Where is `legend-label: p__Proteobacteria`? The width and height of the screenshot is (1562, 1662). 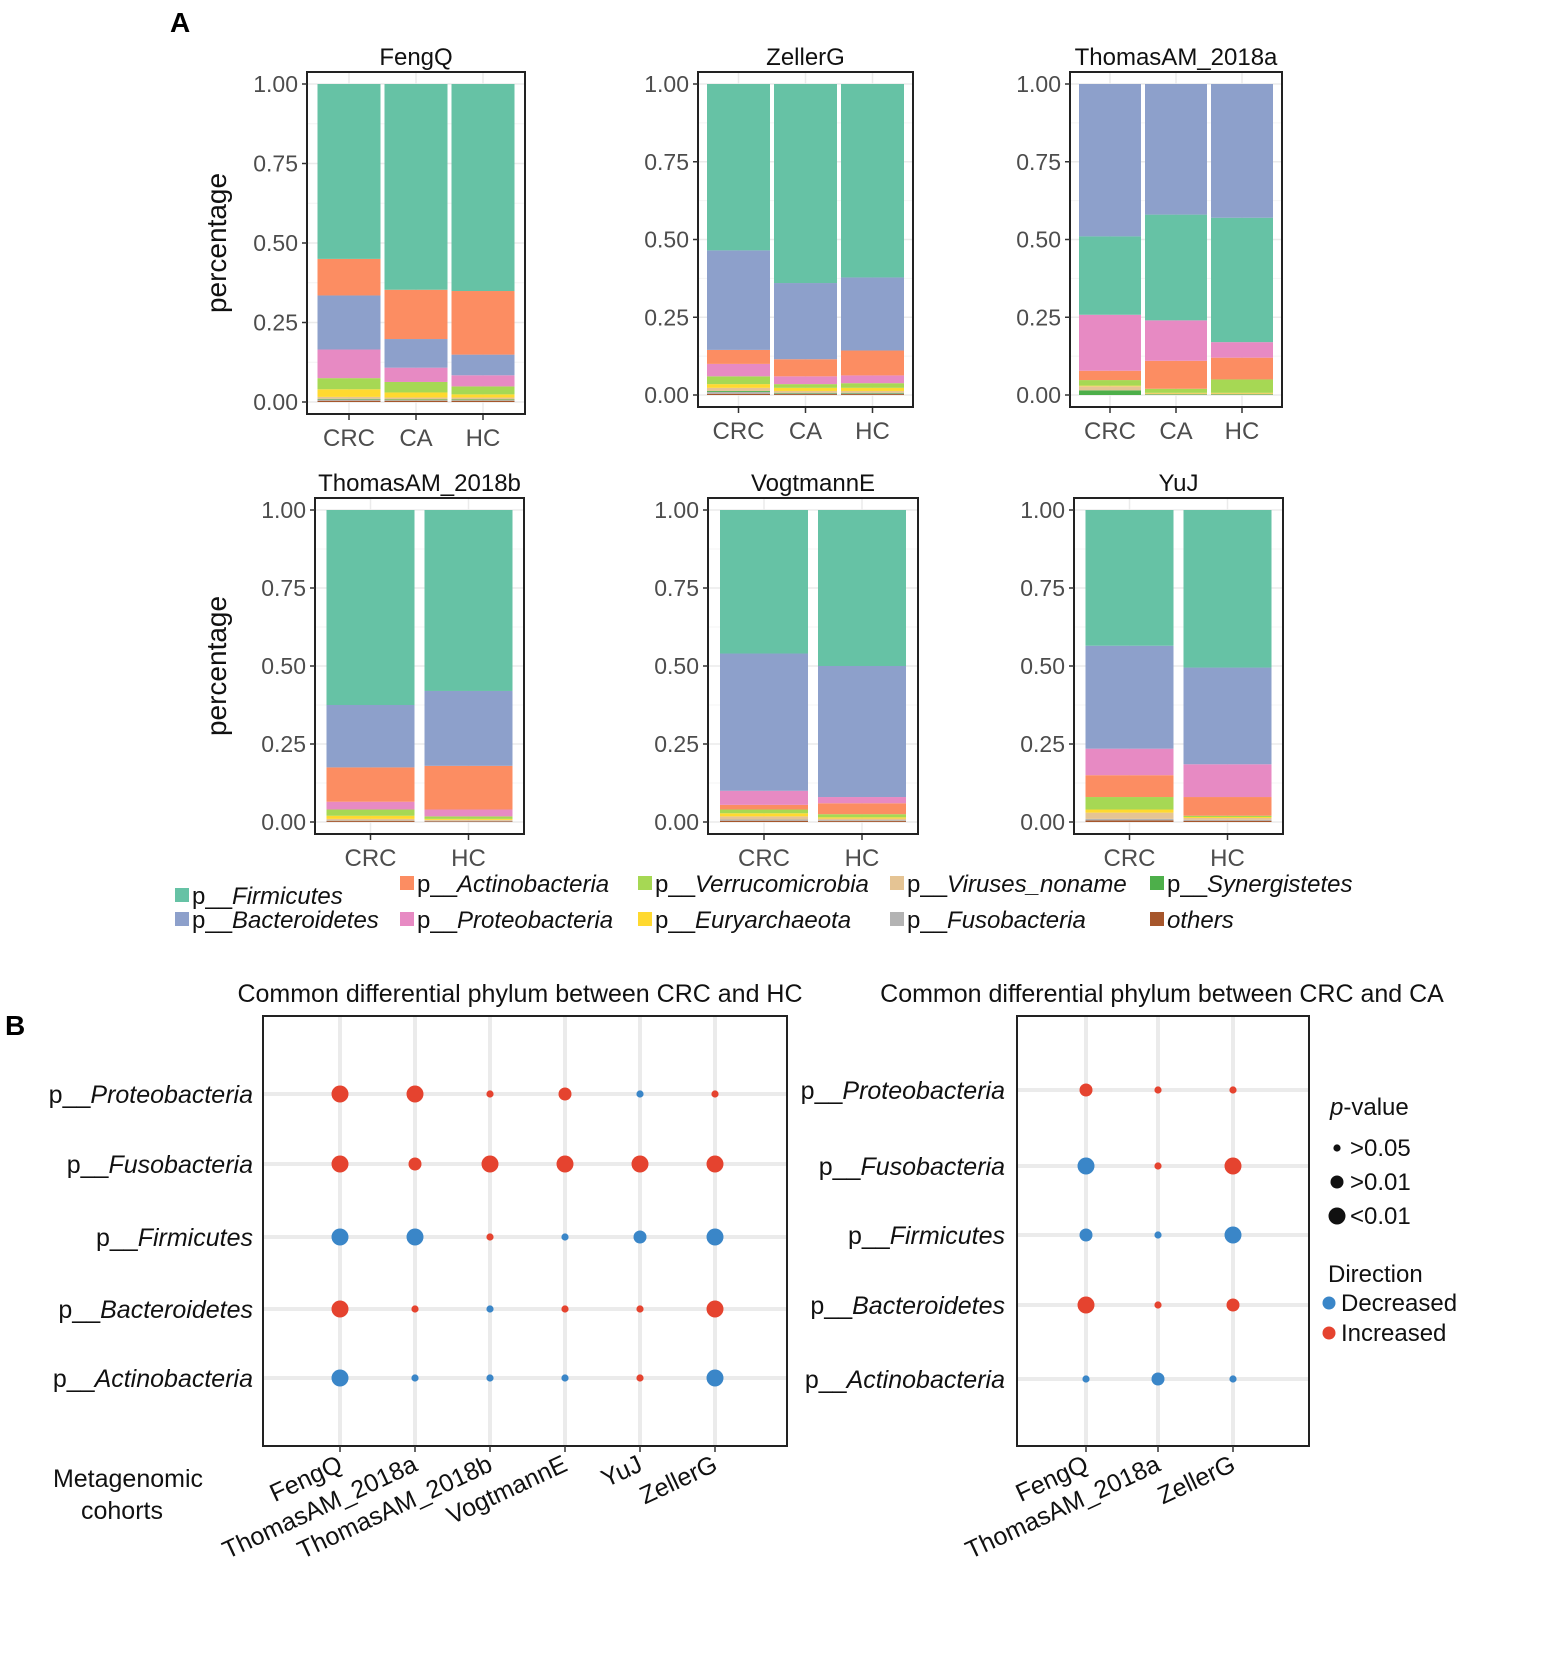
legend-label: p__Proteobacteria is located at coordinates (515, 920).